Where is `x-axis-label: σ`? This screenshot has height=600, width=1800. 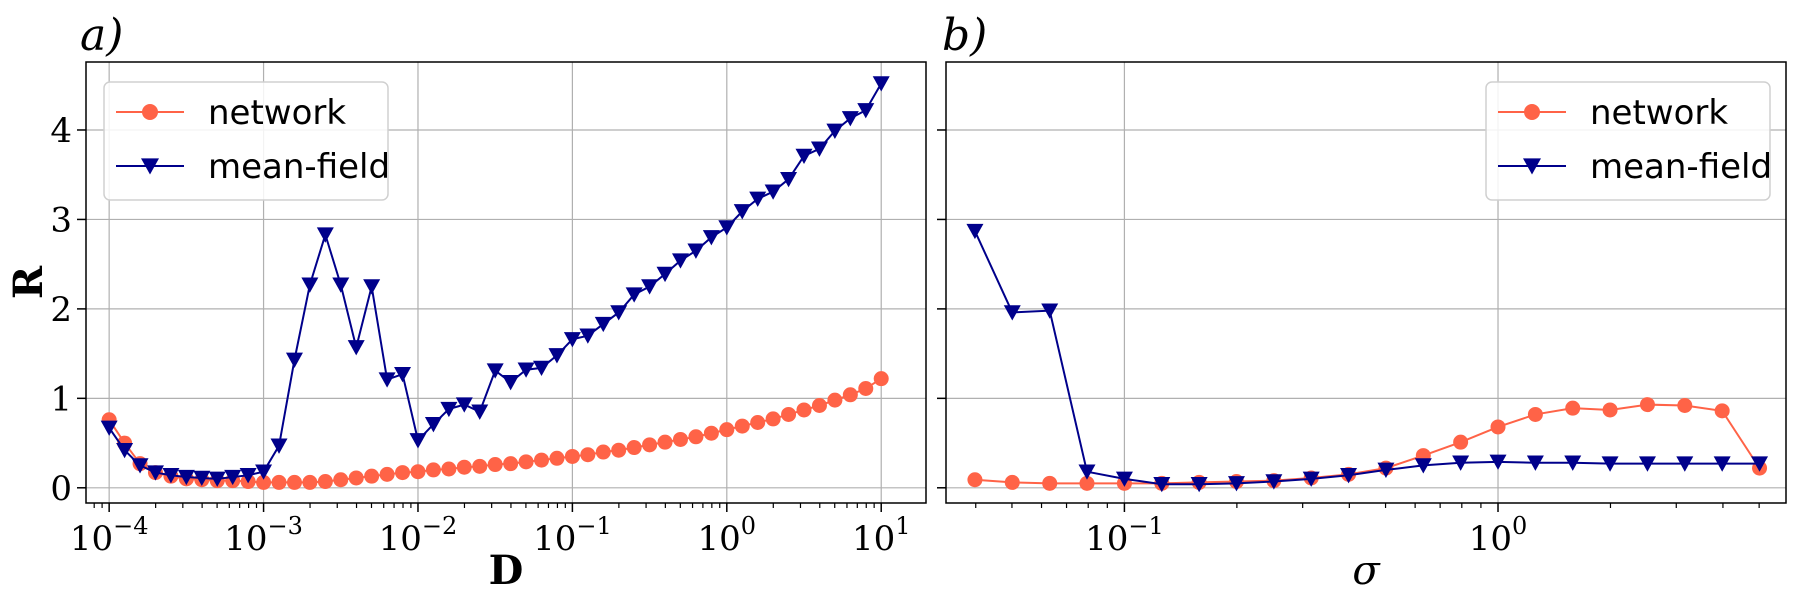
x-axis-label: σ is located at coordinates (1366, 571).